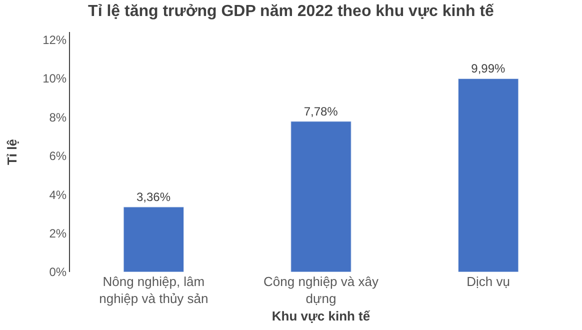 The width and height of the screenshot is (582, 330). What do you see at coordinates (488, 69) in the screenshot?
I see `data-label: 9,99%` at bounding box center [488, 69].